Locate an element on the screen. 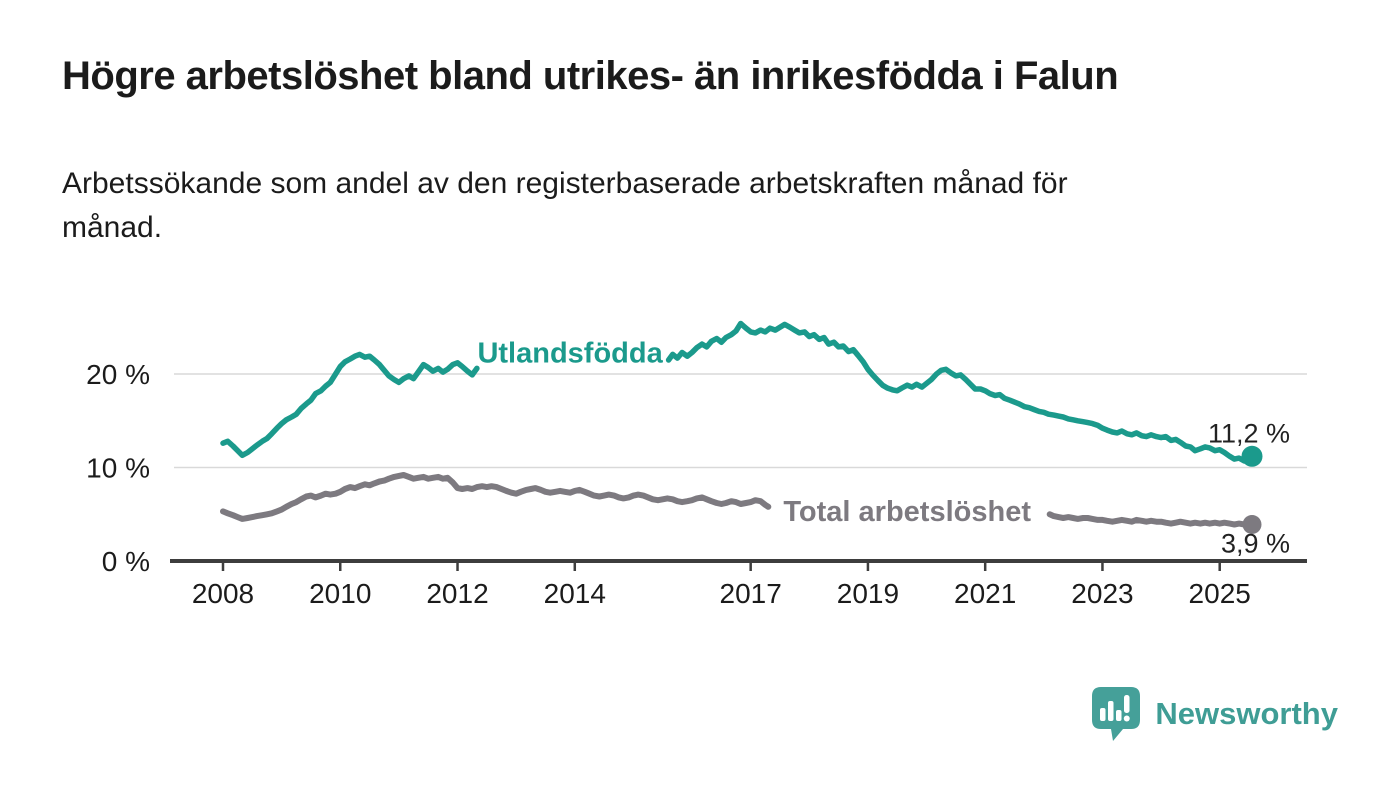  x-tick-label: 2014 is located at coordinates (575, 593).